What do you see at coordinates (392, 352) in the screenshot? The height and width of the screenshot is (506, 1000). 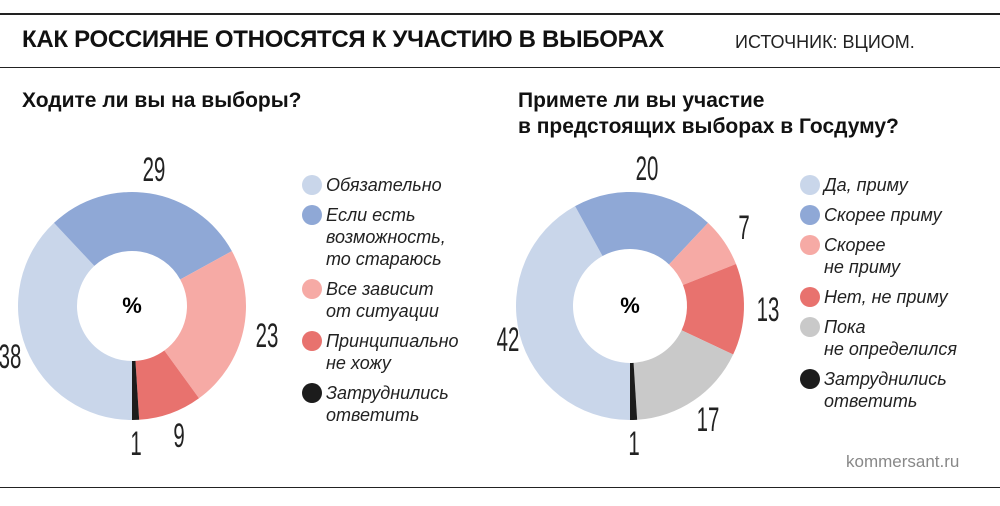 I see `legend-label: Принципиально не хожу` at bounding box center [392, 352].